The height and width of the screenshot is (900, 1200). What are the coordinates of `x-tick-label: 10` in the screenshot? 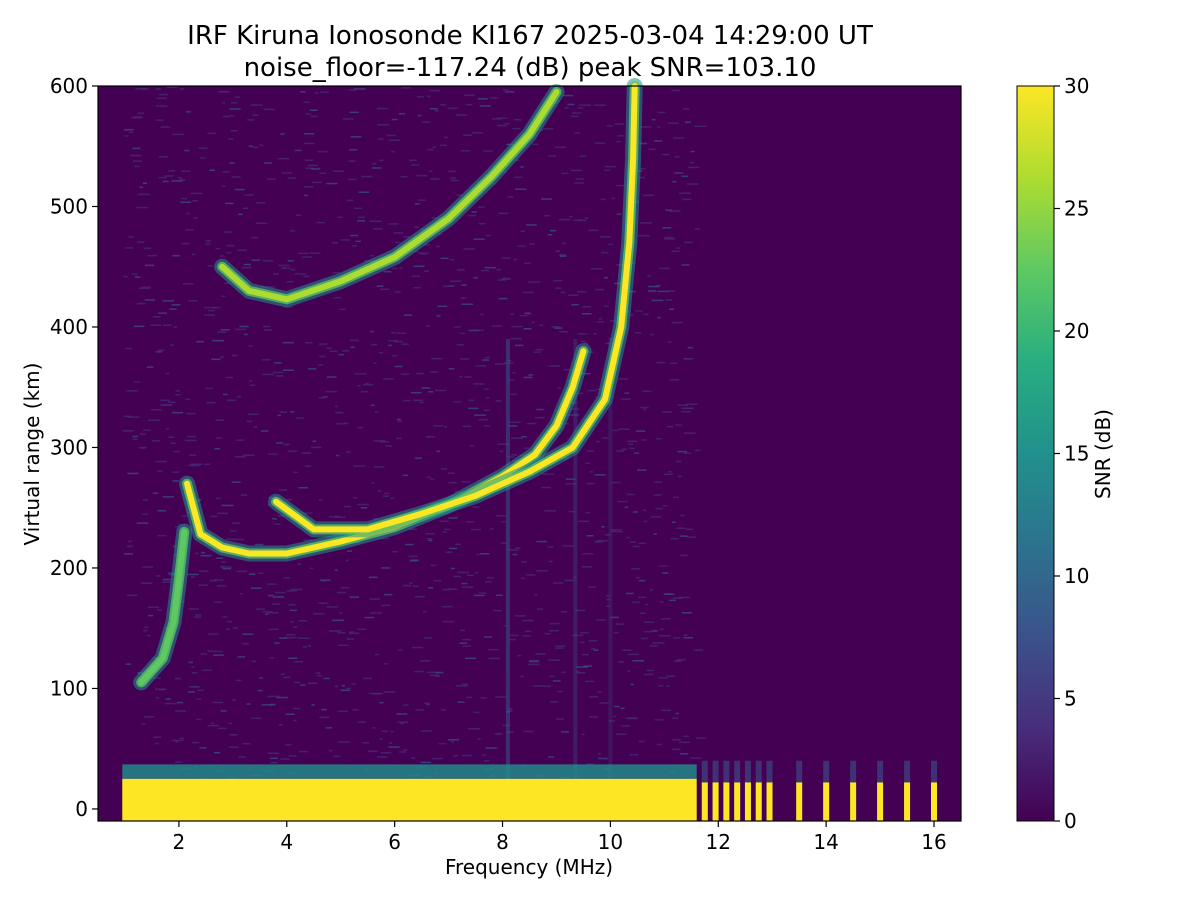 It's located at (610, 842).